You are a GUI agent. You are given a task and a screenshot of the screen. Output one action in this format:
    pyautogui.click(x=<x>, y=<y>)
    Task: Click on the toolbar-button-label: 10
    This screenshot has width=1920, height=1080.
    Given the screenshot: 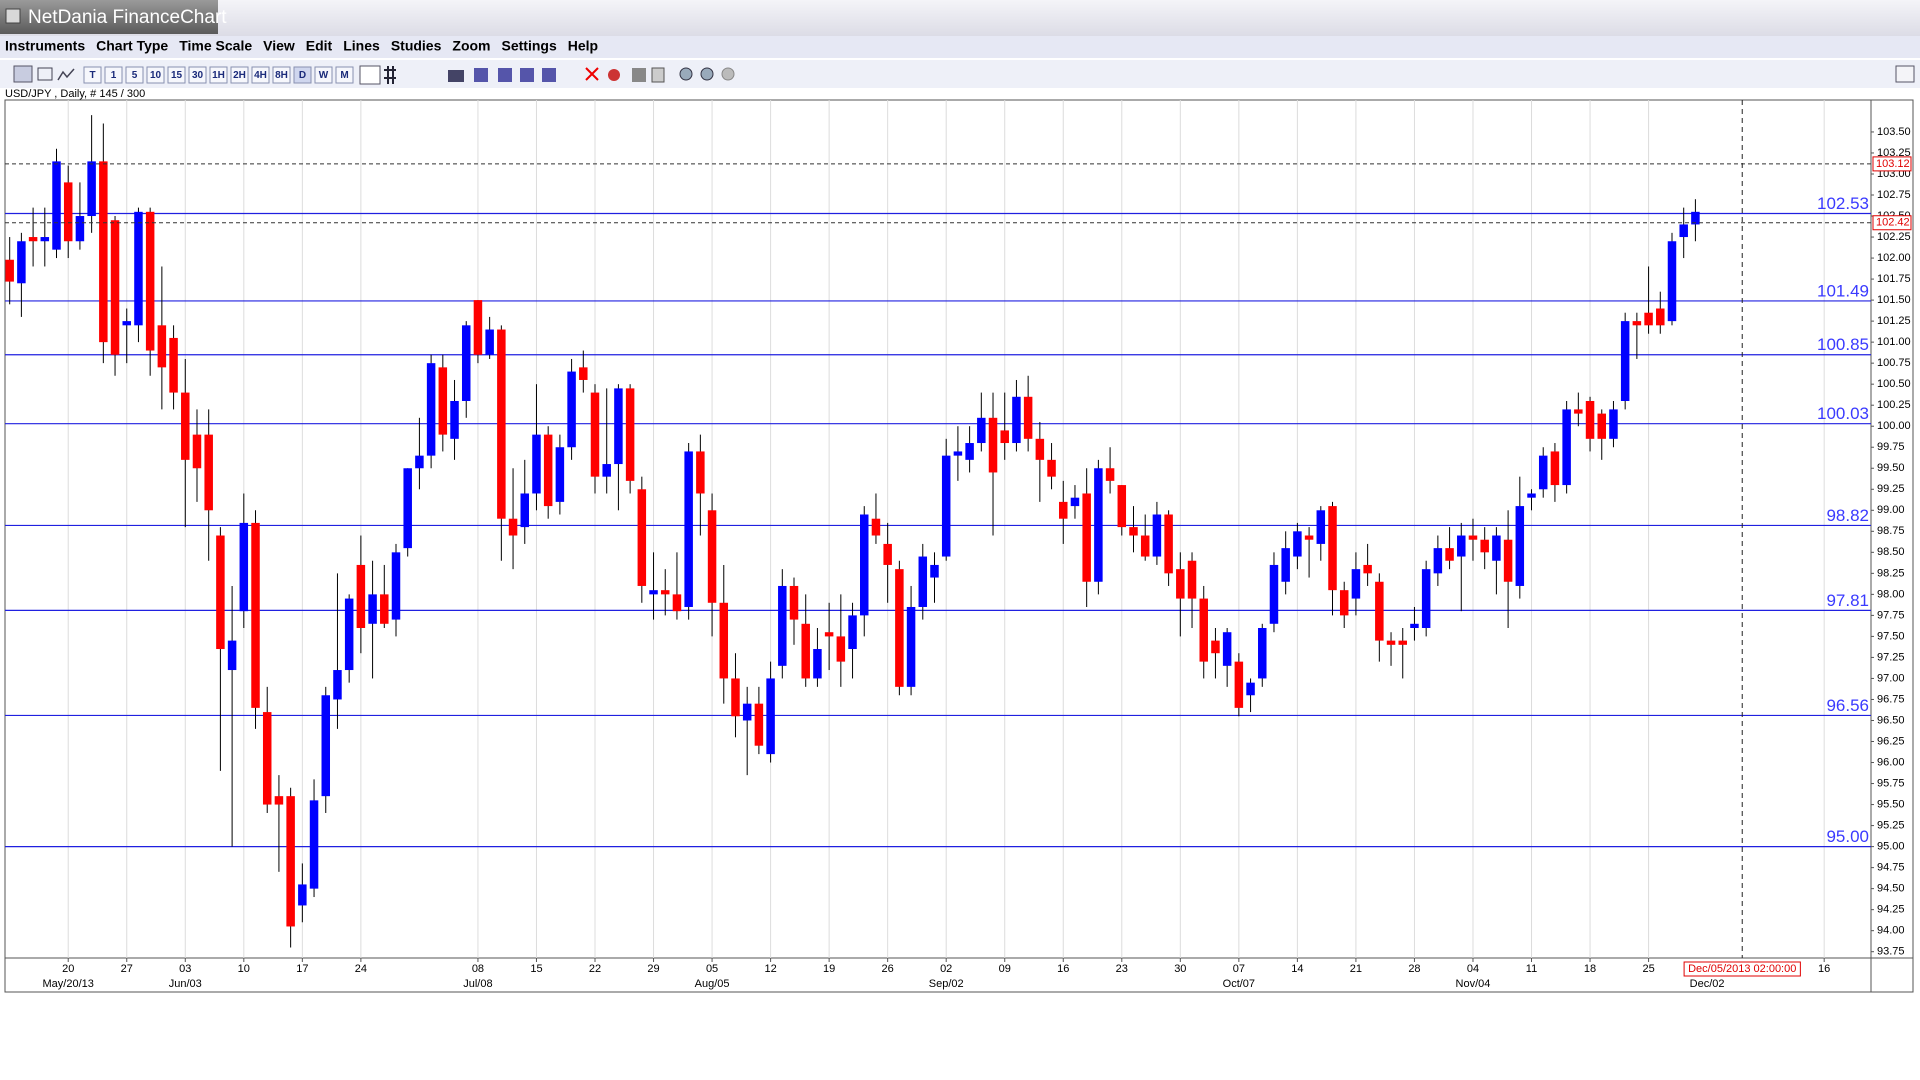 What is the action you would take?
    pyautogui.click(x=156, y=75)
    